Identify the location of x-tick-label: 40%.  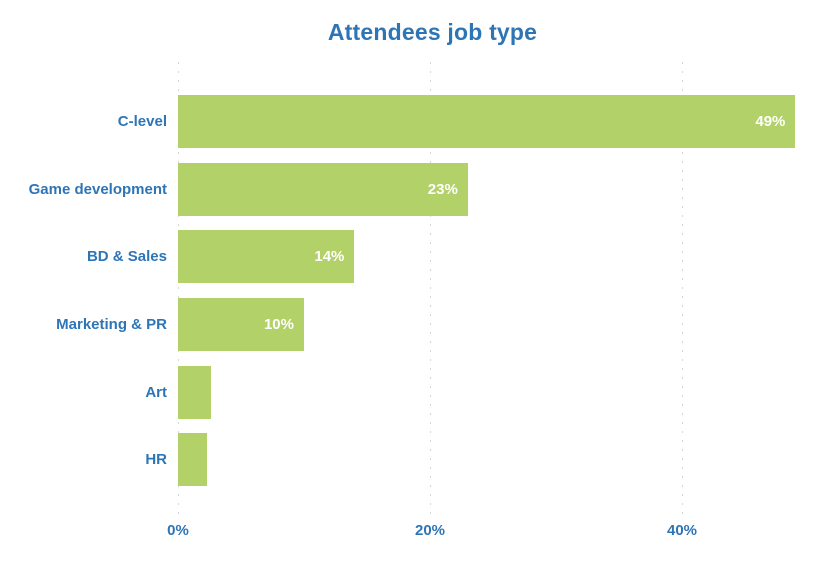
(682, 530).